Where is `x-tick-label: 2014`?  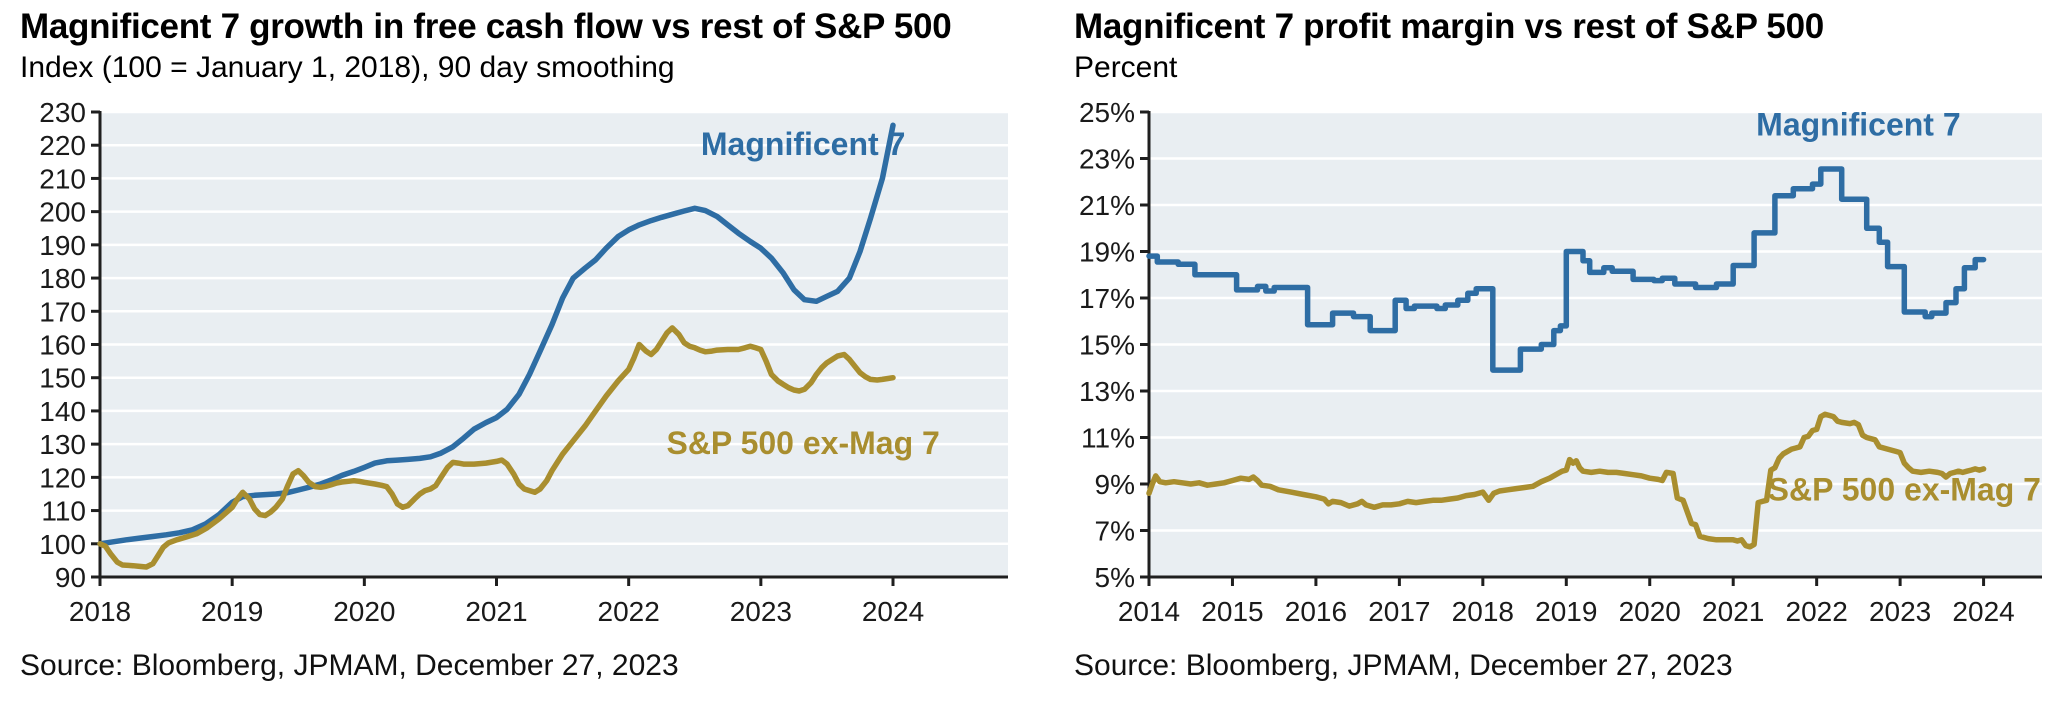 x-tick-label: 2014 is located at coordinates (1149, 611).